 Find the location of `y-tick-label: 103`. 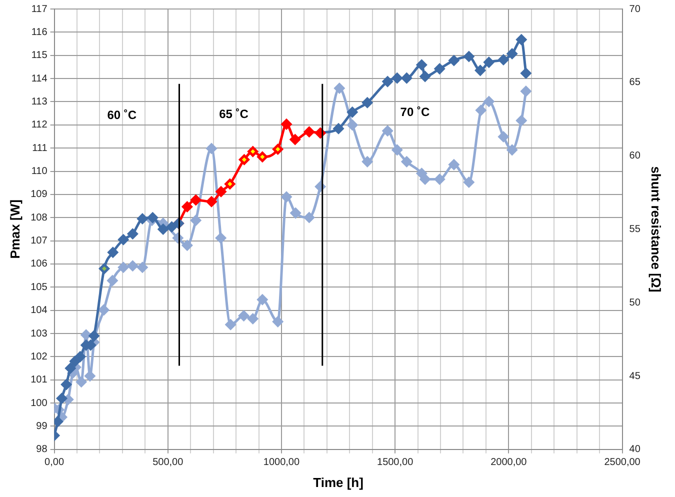

y-tick-label: 103 is located at coordinates (39, 334).